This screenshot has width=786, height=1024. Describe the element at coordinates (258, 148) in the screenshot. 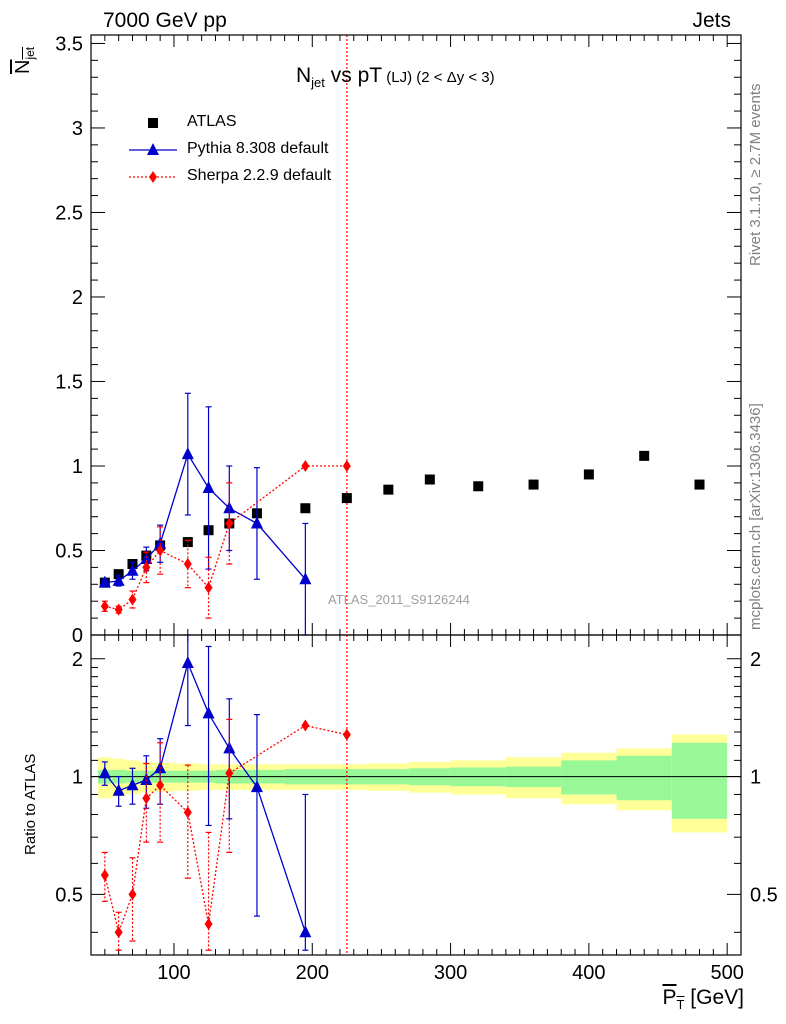

I see `legend-label-pythia: Pythia 8.308 default` at that location.